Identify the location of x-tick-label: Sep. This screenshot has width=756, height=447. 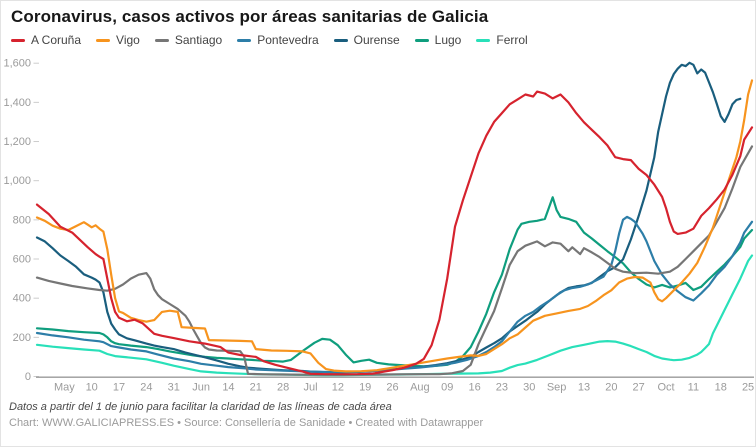
(557, 388).